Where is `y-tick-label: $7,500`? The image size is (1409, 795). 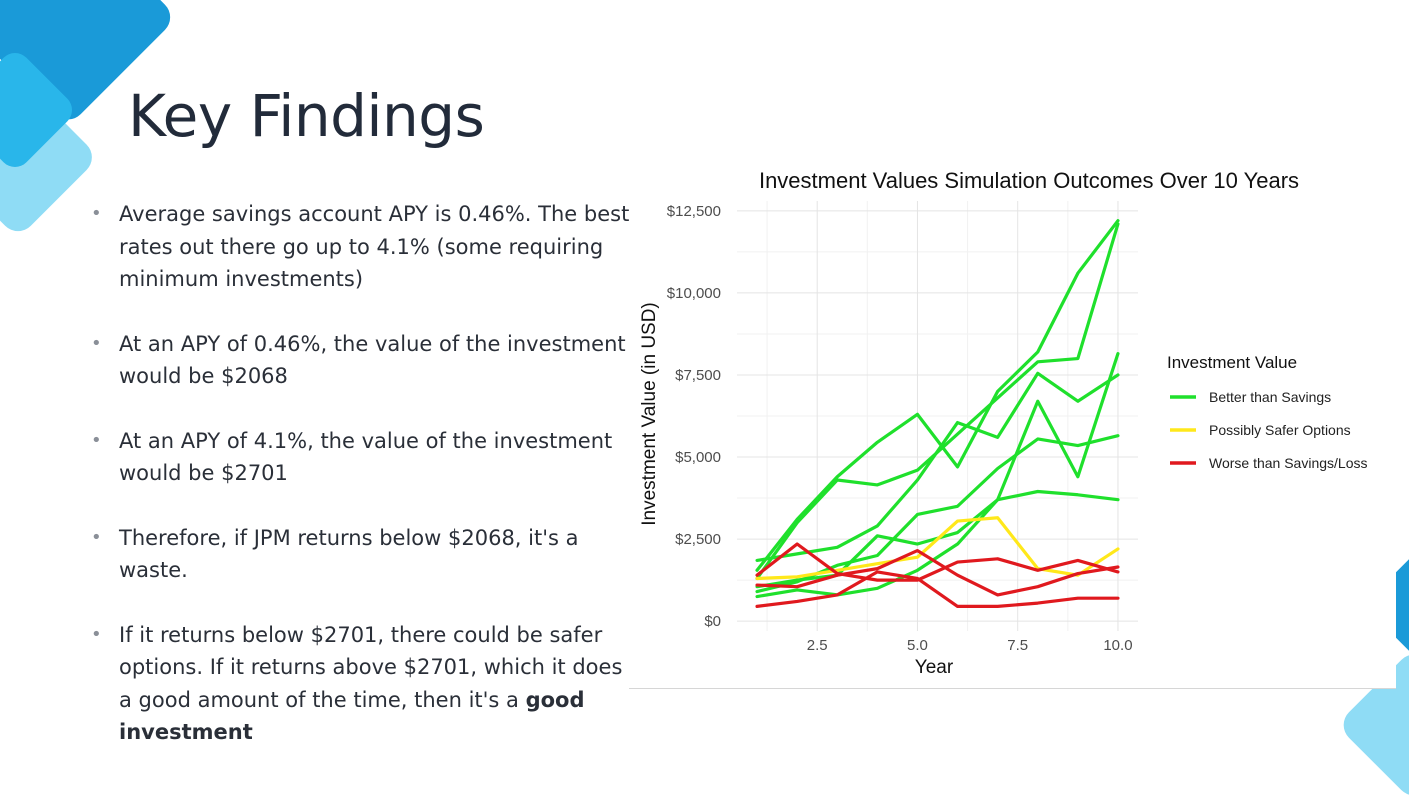
y-tick-label: $7,500 is located at coordinates (698, 375).